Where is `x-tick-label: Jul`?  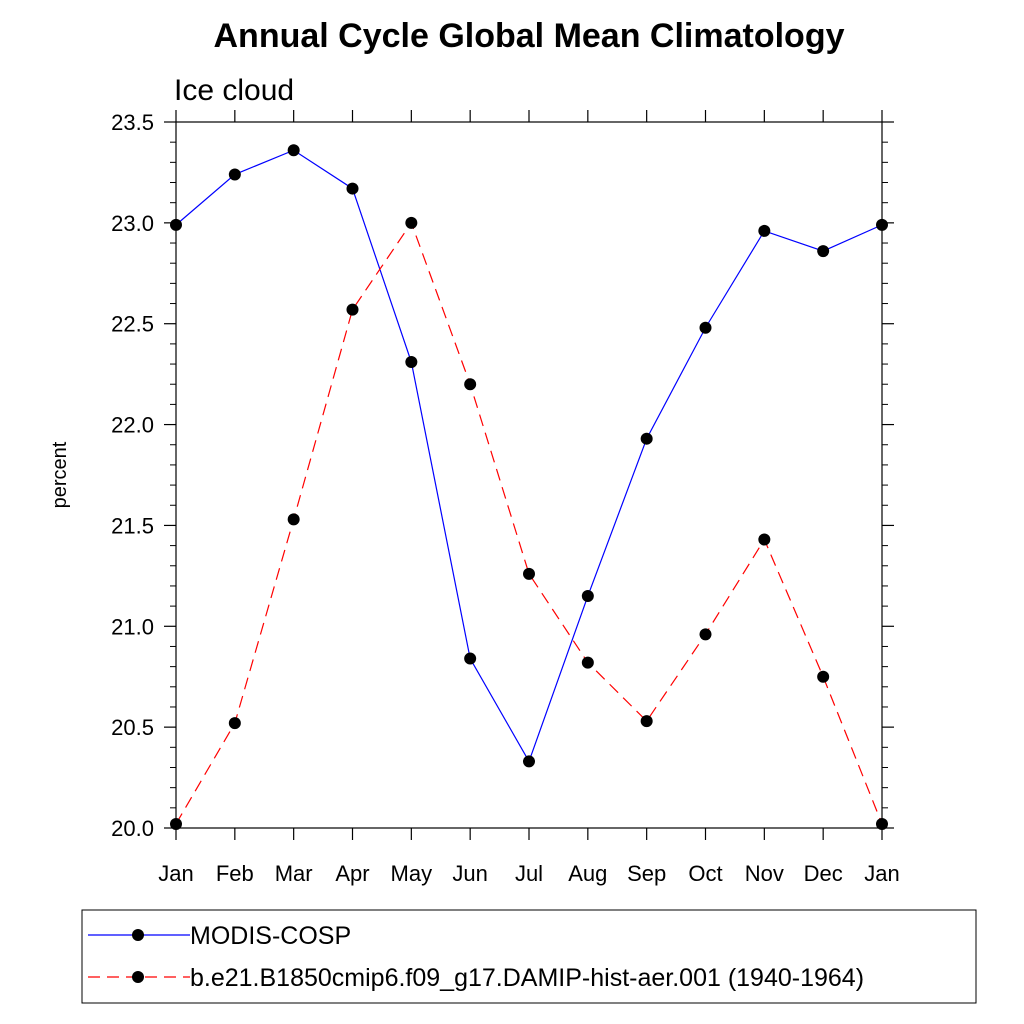
x-tick-label: Jul is located at coordinates (529, 873).